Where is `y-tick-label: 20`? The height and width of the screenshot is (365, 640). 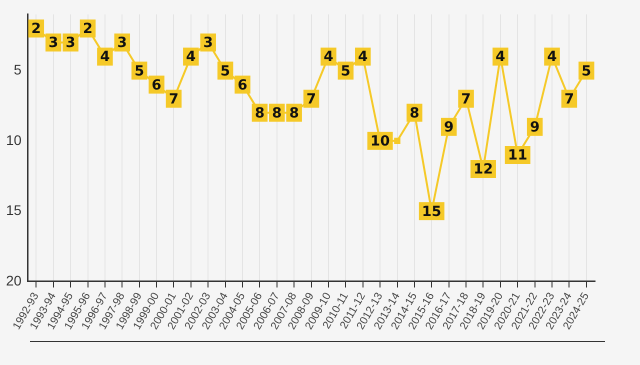
y-tick-label: 20 is located at coordinates (14, 280).